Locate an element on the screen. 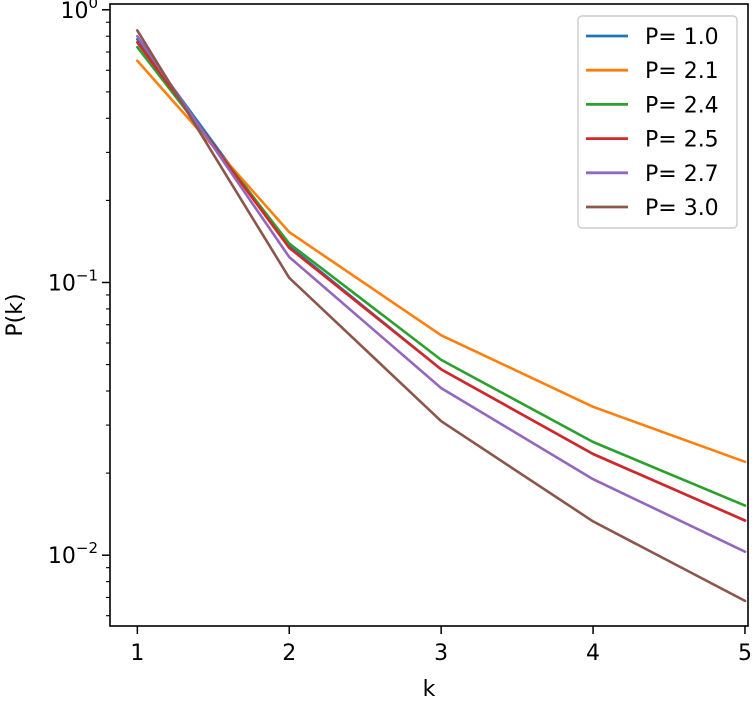 This screenshot has height=704, width=755. legend-entry-label: P= 3.0 is located at coordinates (682, 208).